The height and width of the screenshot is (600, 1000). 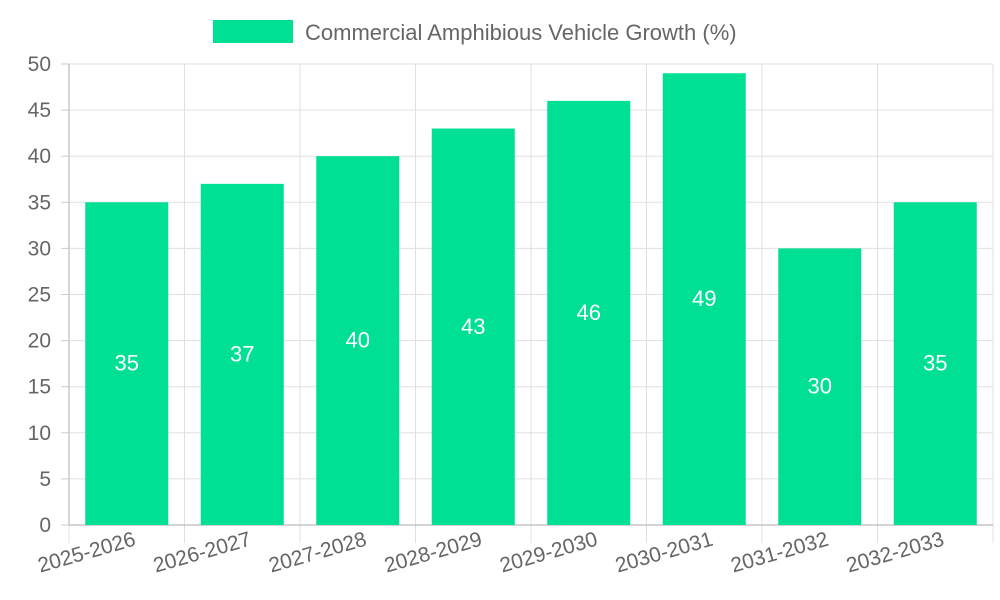 I want to click on y-axis-ticks: 0 5 10 15 20 25 30 35 40 45 50, so click(x=48, y=295).